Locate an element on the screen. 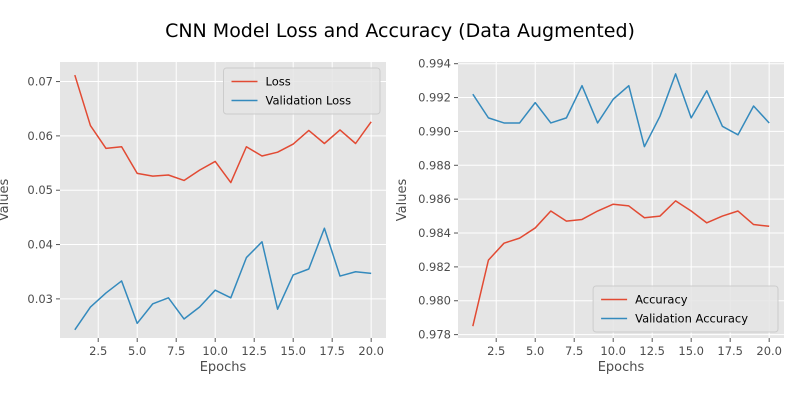  series-line-validation-accuracy is located at coordinates (621, 110).